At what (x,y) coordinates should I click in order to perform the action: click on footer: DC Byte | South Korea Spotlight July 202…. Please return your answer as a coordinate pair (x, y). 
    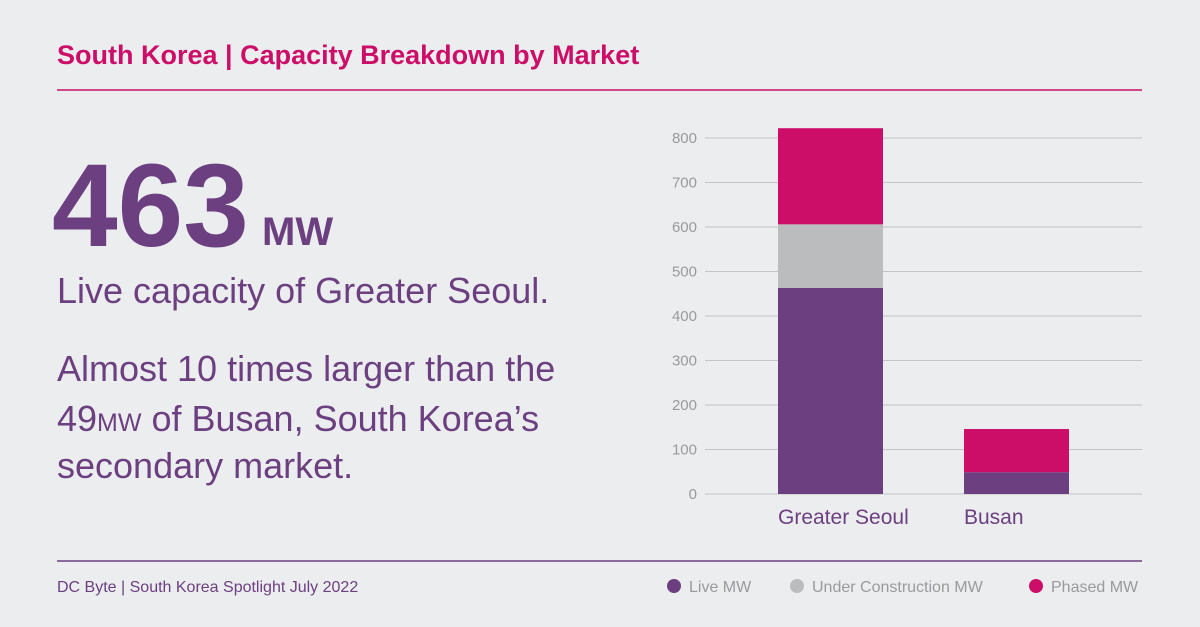
    Looking at the image, I should click on (207, 587).